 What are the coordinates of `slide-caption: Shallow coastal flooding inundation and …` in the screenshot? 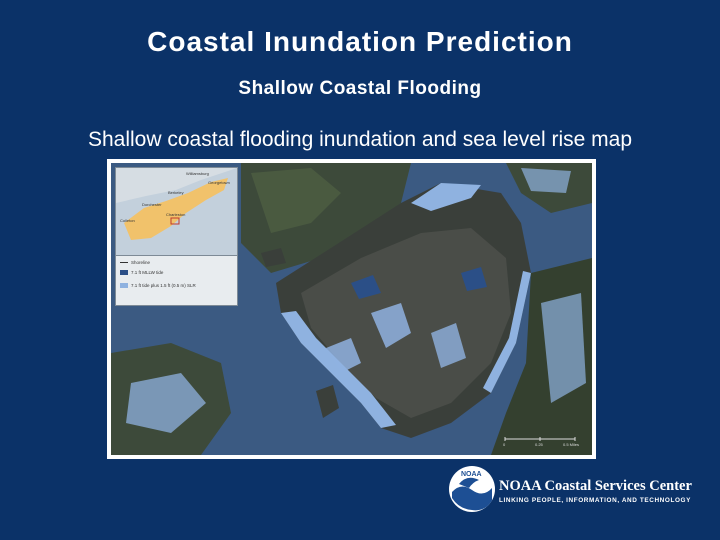 It's located at (359, 139).